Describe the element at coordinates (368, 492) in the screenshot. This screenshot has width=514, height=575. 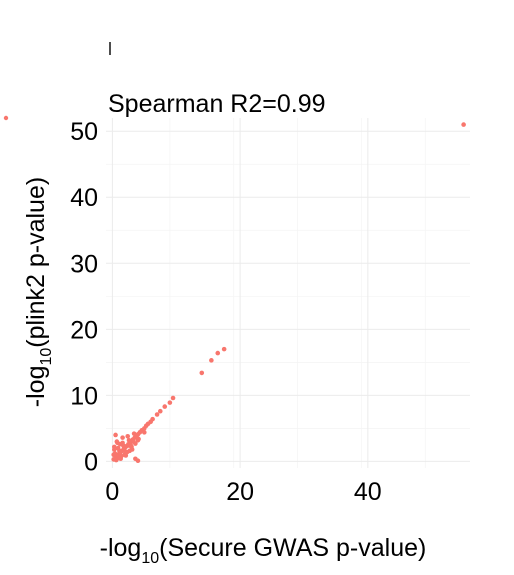
I see `x-tick-label: 40` at that location.